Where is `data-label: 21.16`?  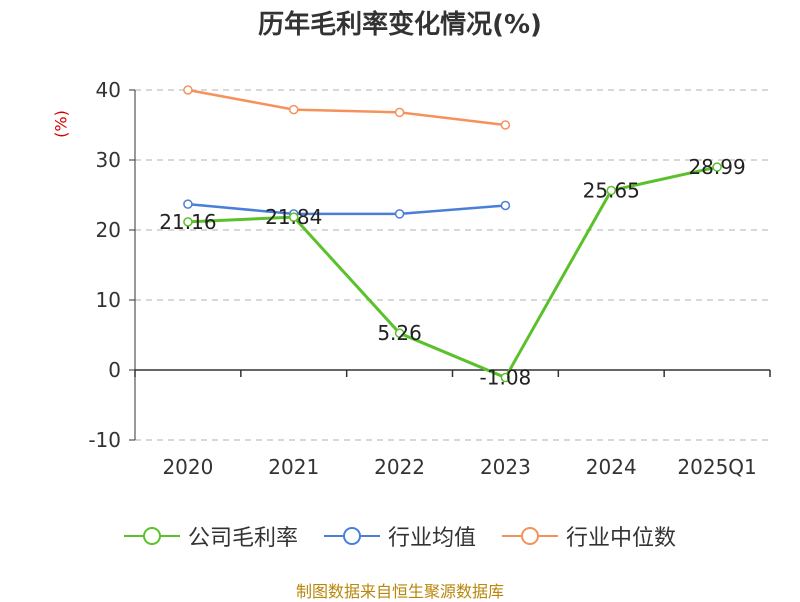 data-label: 21.16 is located at coordinates (187, 222).